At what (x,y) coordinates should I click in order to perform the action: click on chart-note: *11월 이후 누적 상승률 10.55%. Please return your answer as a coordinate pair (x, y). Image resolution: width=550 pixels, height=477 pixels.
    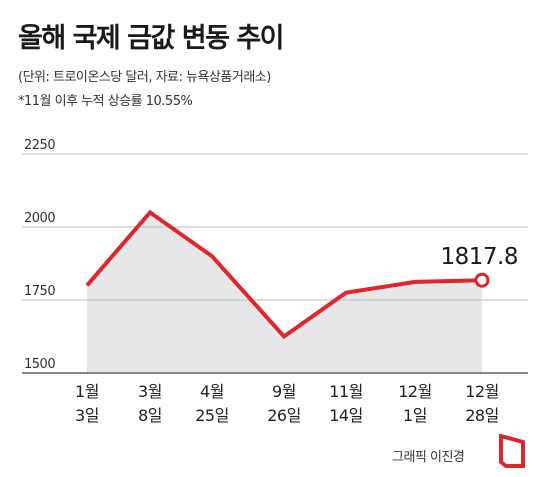
    Looking at the image, I should click on (105, 101).